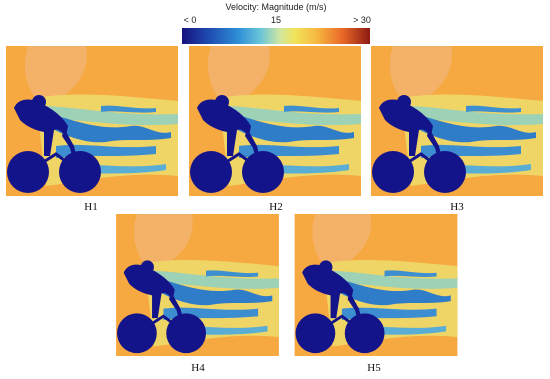  I want to click on colorbar-tick: > 30, so click(362, 20).